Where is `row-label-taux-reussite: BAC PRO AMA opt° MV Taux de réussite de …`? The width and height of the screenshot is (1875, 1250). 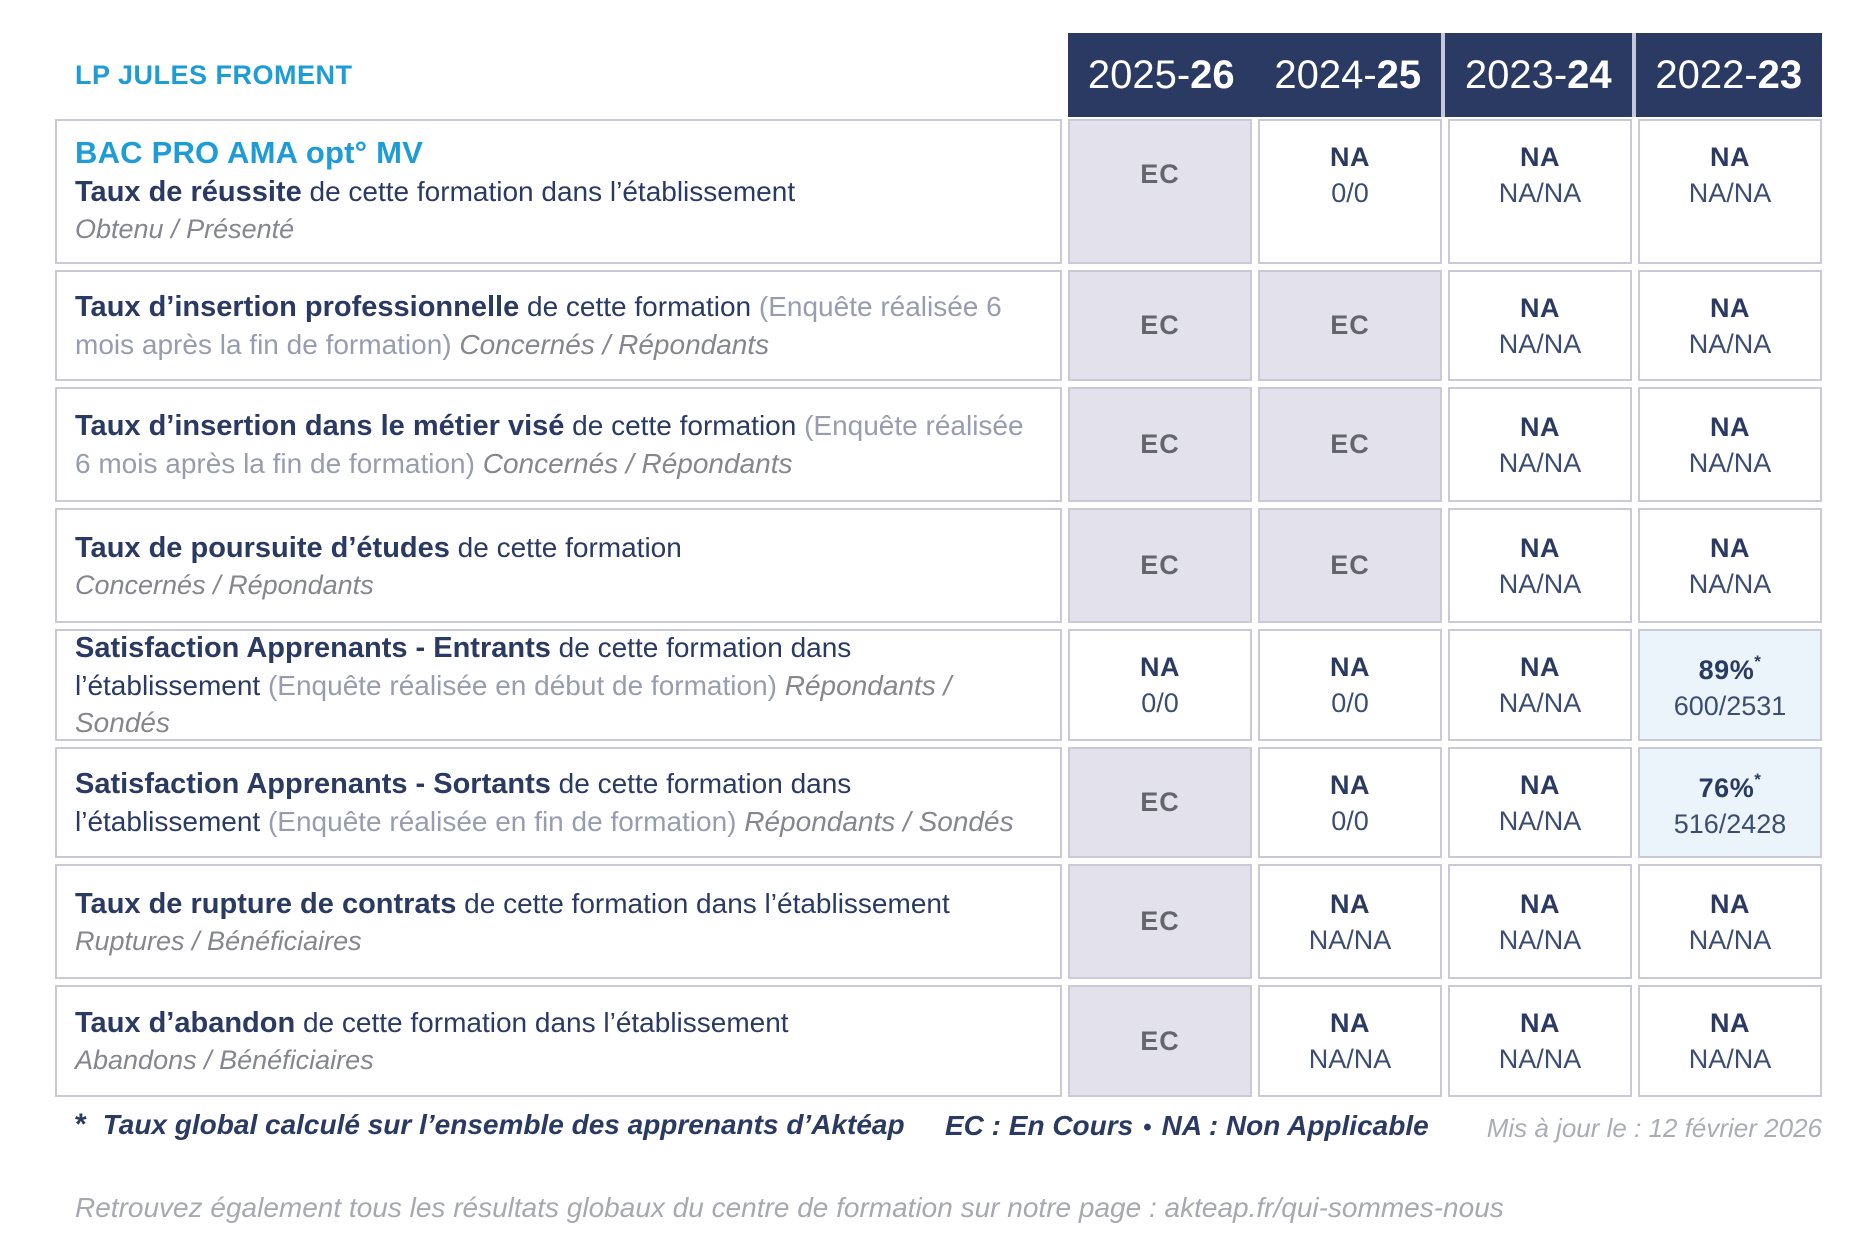
row-label-taux-reussite: BAC PRO AMA opt° MV Taux de réussite de … is located at coordinates (558, 191).